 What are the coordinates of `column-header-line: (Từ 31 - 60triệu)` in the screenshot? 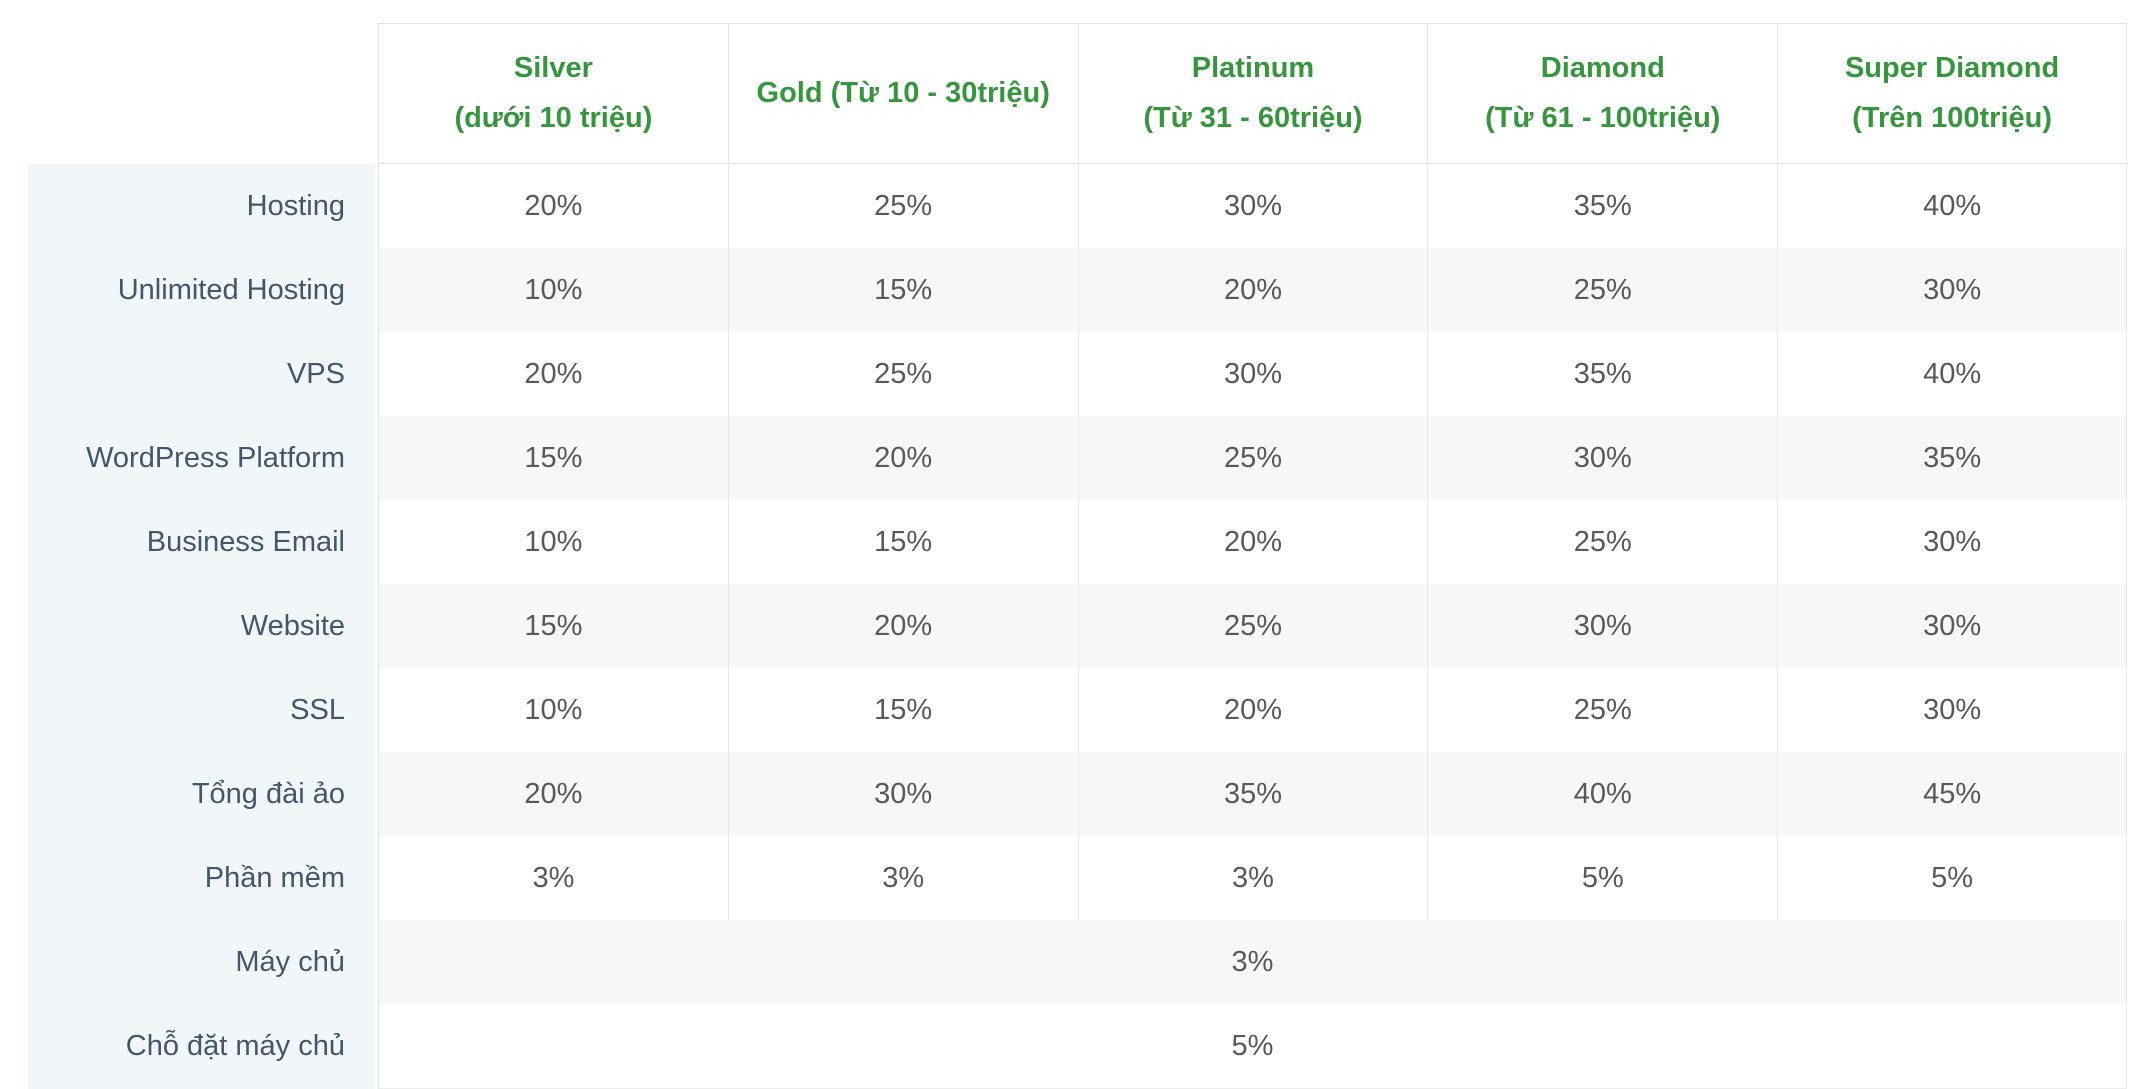 It's located at (1253, 117).